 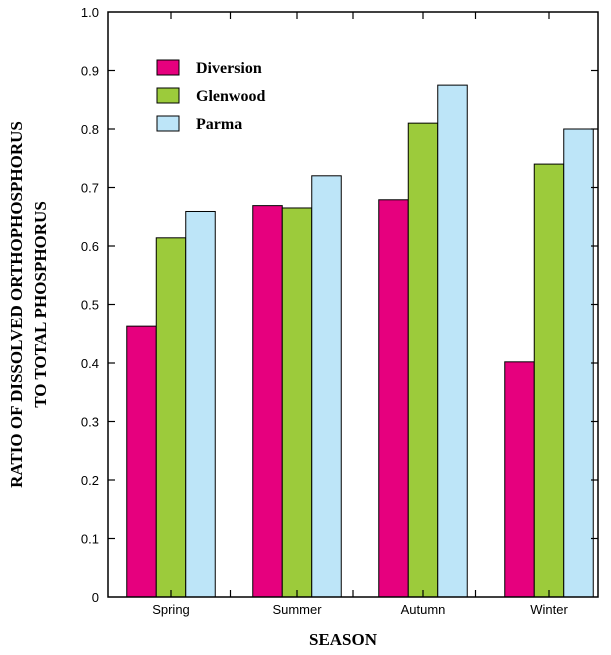 What do you see at coordinates (343, 639) in the screenshot?
I see `x-axis-title: SEASON` at bounding box center [343, 639].